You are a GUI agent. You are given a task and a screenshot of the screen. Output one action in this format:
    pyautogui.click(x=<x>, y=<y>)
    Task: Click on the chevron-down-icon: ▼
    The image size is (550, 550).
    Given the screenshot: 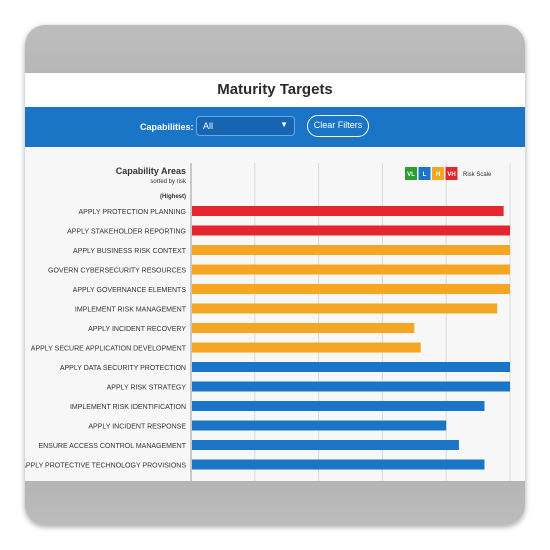 What is the action you would take?
    pyautogui.click(x=284, y=124)
    